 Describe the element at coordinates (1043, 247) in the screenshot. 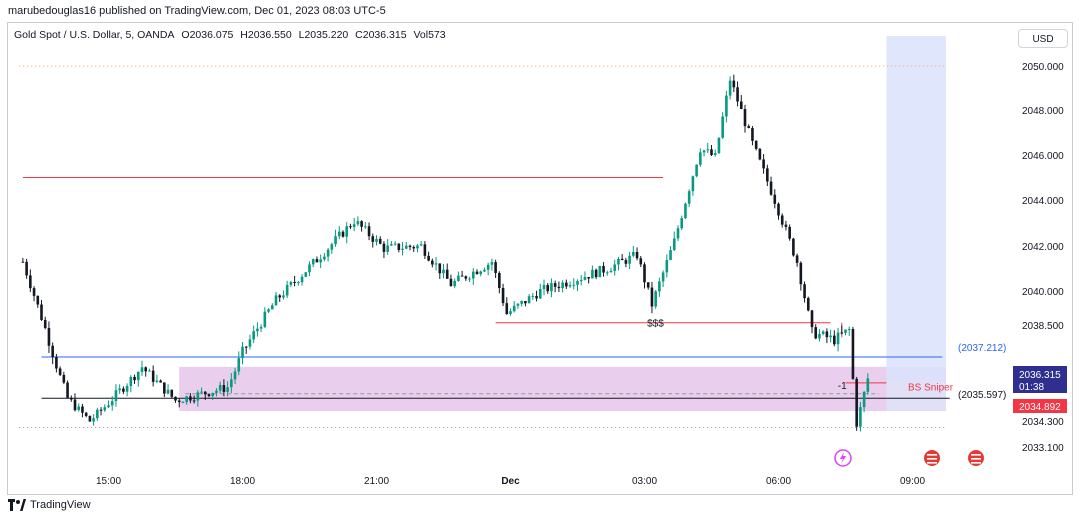

I see `y-tick-label: 2042.000` at that location.